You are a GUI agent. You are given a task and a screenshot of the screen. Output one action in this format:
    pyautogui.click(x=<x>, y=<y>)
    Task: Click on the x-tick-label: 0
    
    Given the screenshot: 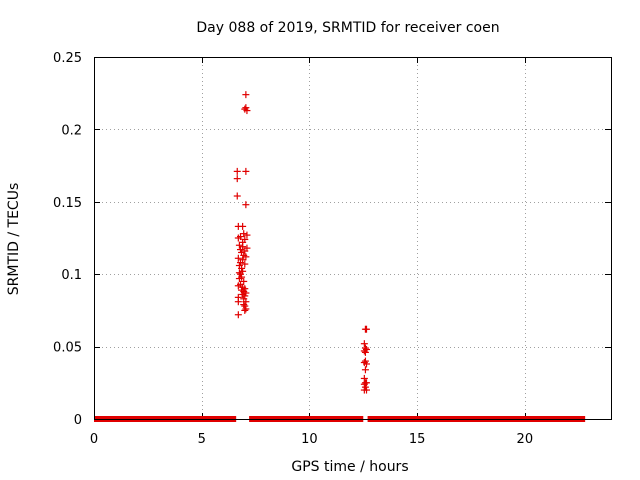 What is the action you would take?
    pyautogui.click(x=94, y=439)
    